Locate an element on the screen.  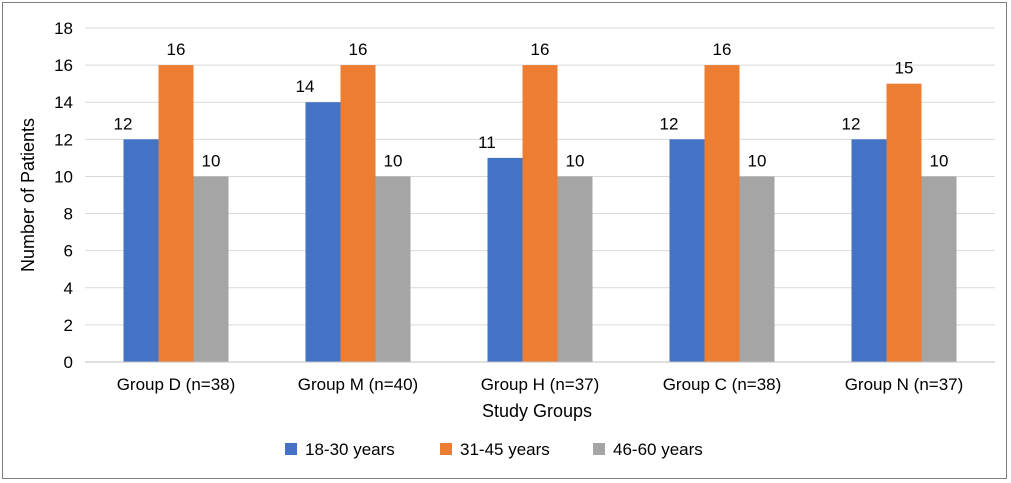
legend: 18-30 years 31-45 years 46-60 years is located at coordinates (494, 449).